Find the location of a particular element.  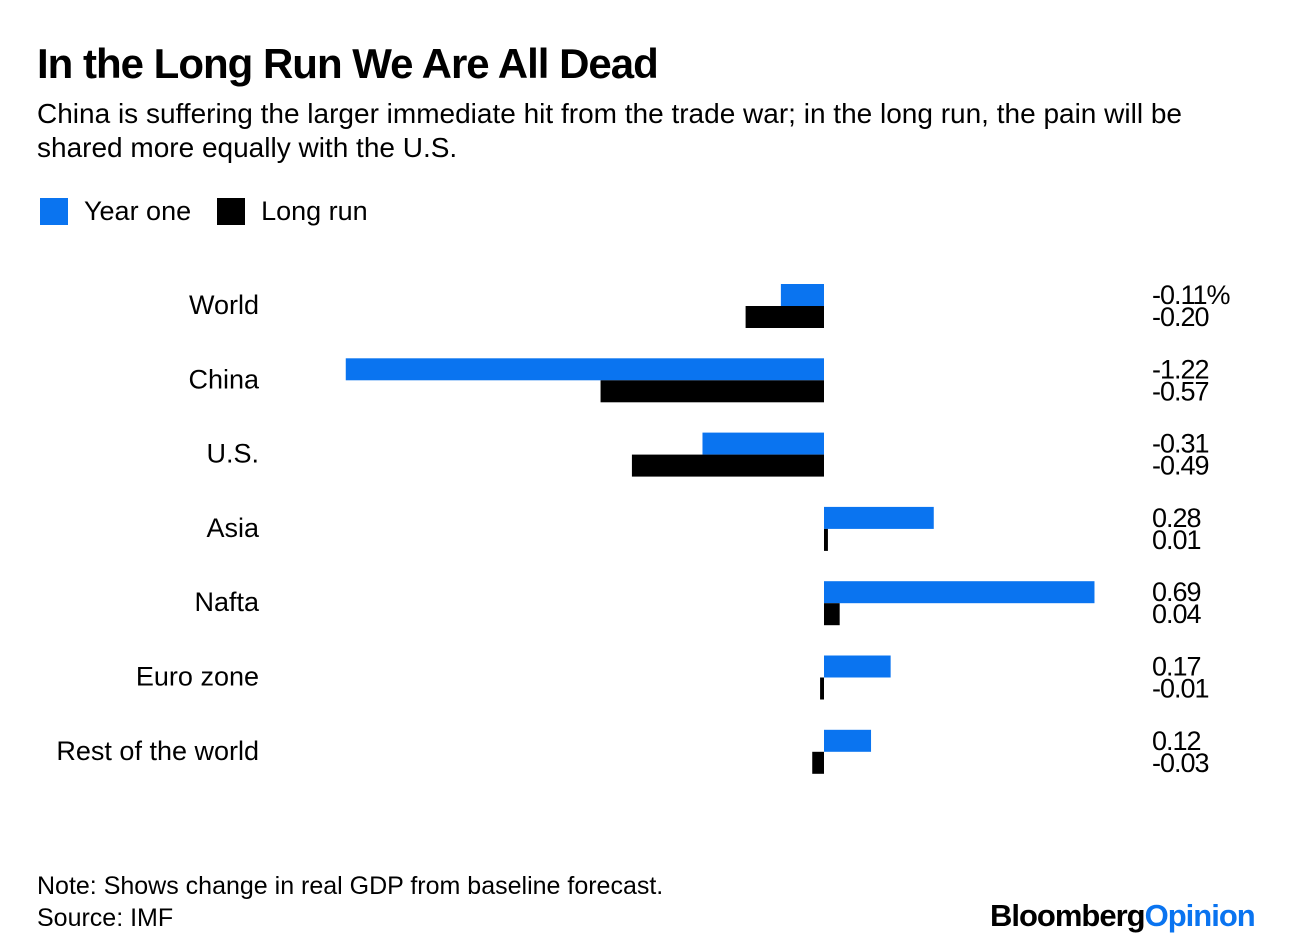

legend-item-year-one: Year one is located at coordinates (115, 211).